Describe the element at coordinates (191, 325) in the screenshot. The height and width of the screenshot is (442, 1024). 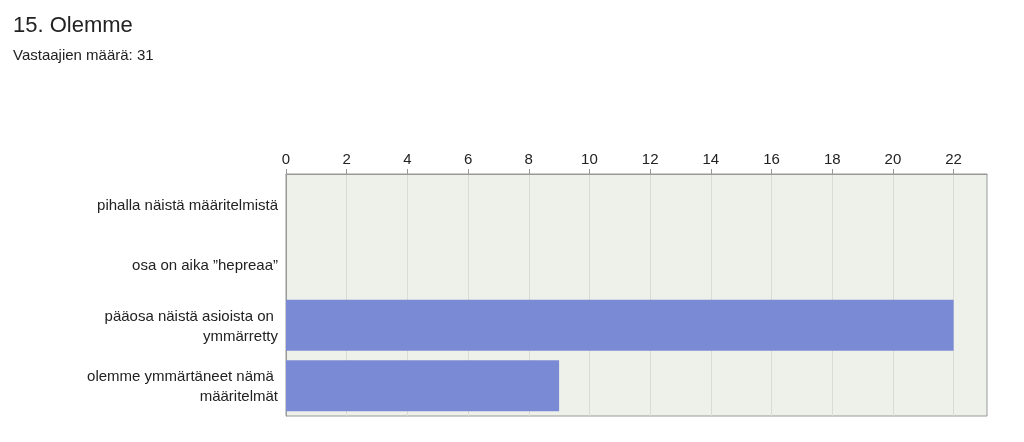
I see `y-tick-label: pääosa näistä asioista on ymmärretty` at that location.